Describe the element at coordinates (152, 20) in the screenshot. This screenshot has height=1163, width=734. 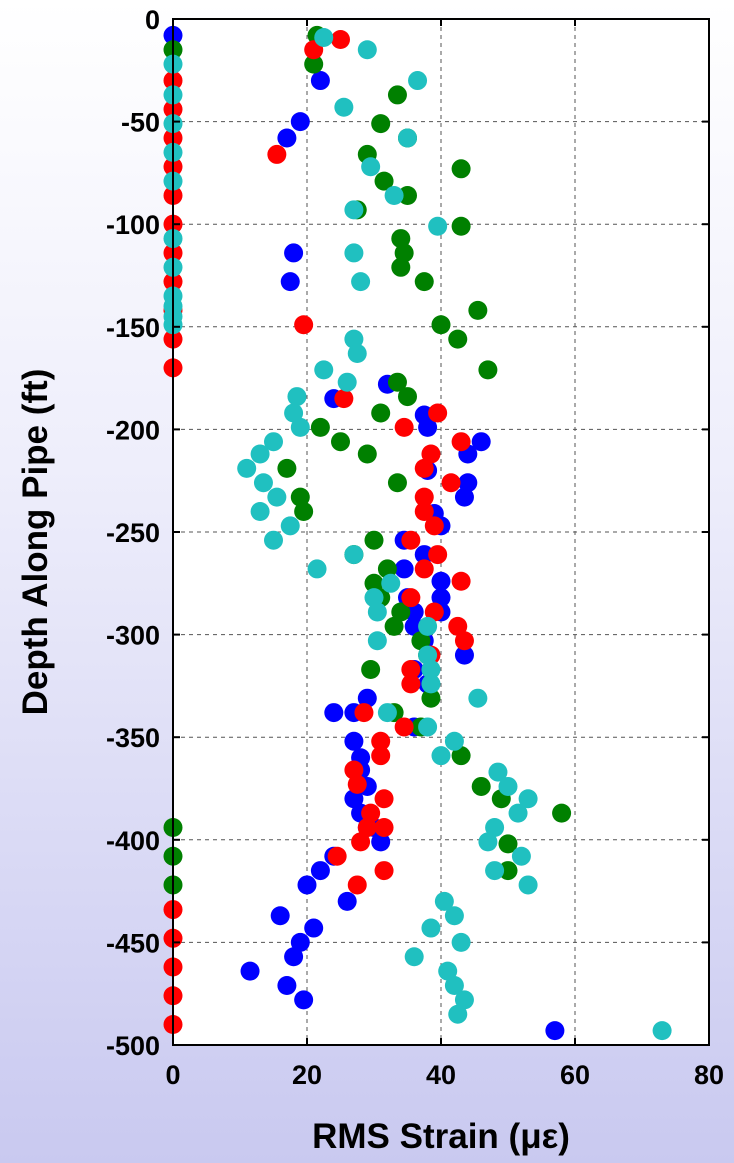
I see `y-tick-label: 0` at that location.